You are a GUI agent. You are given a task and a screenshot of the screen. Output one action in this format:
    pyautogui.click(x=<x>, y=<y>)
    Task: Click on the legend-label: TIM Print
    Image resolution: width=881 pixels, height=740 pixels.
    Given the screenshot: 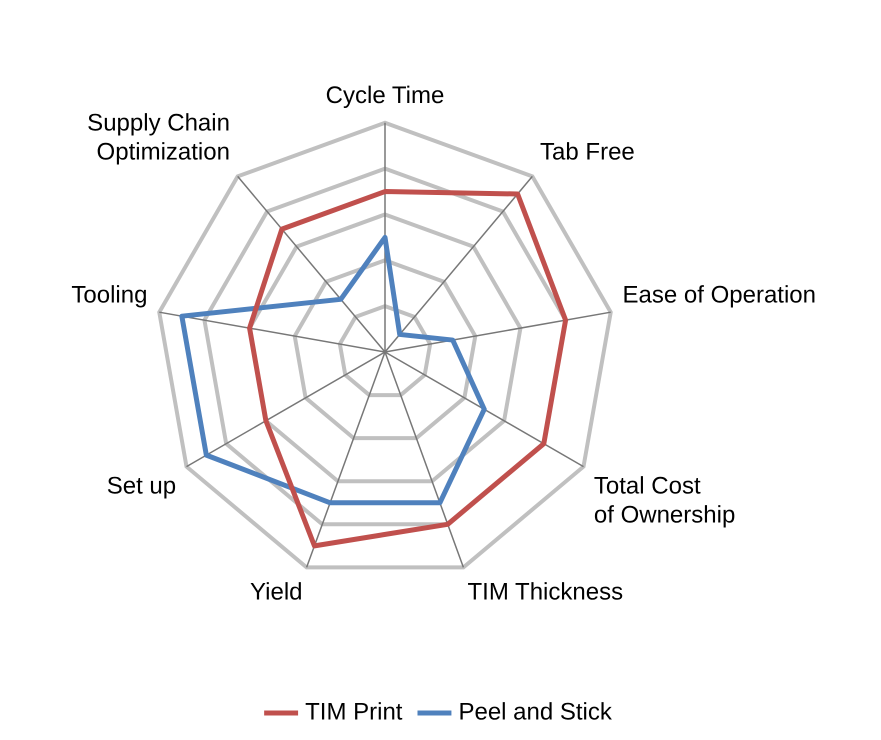 What is the action you would take?
    pyautogui.click(x=354, y=712)
    